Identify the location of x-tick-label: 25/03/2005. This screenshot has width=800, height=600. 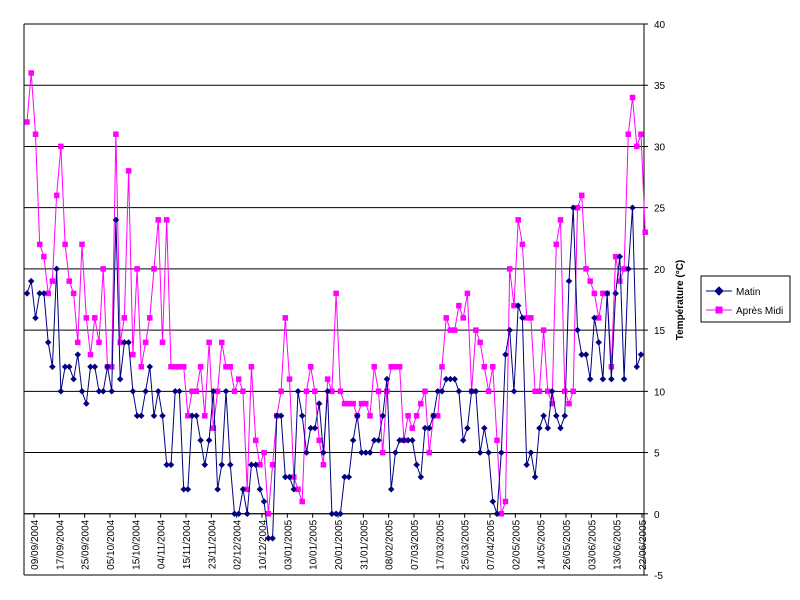
(466, 544).